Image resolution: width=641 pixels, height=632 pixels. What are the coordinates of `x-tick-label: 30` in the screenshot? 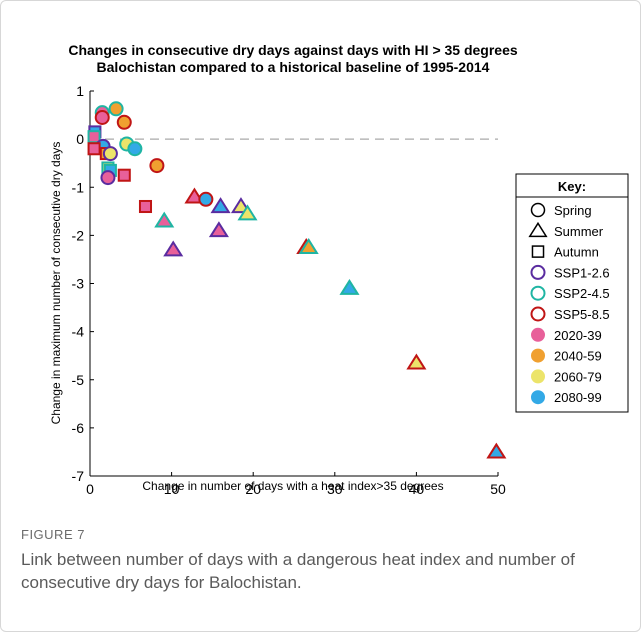 It's located at (335, 489).